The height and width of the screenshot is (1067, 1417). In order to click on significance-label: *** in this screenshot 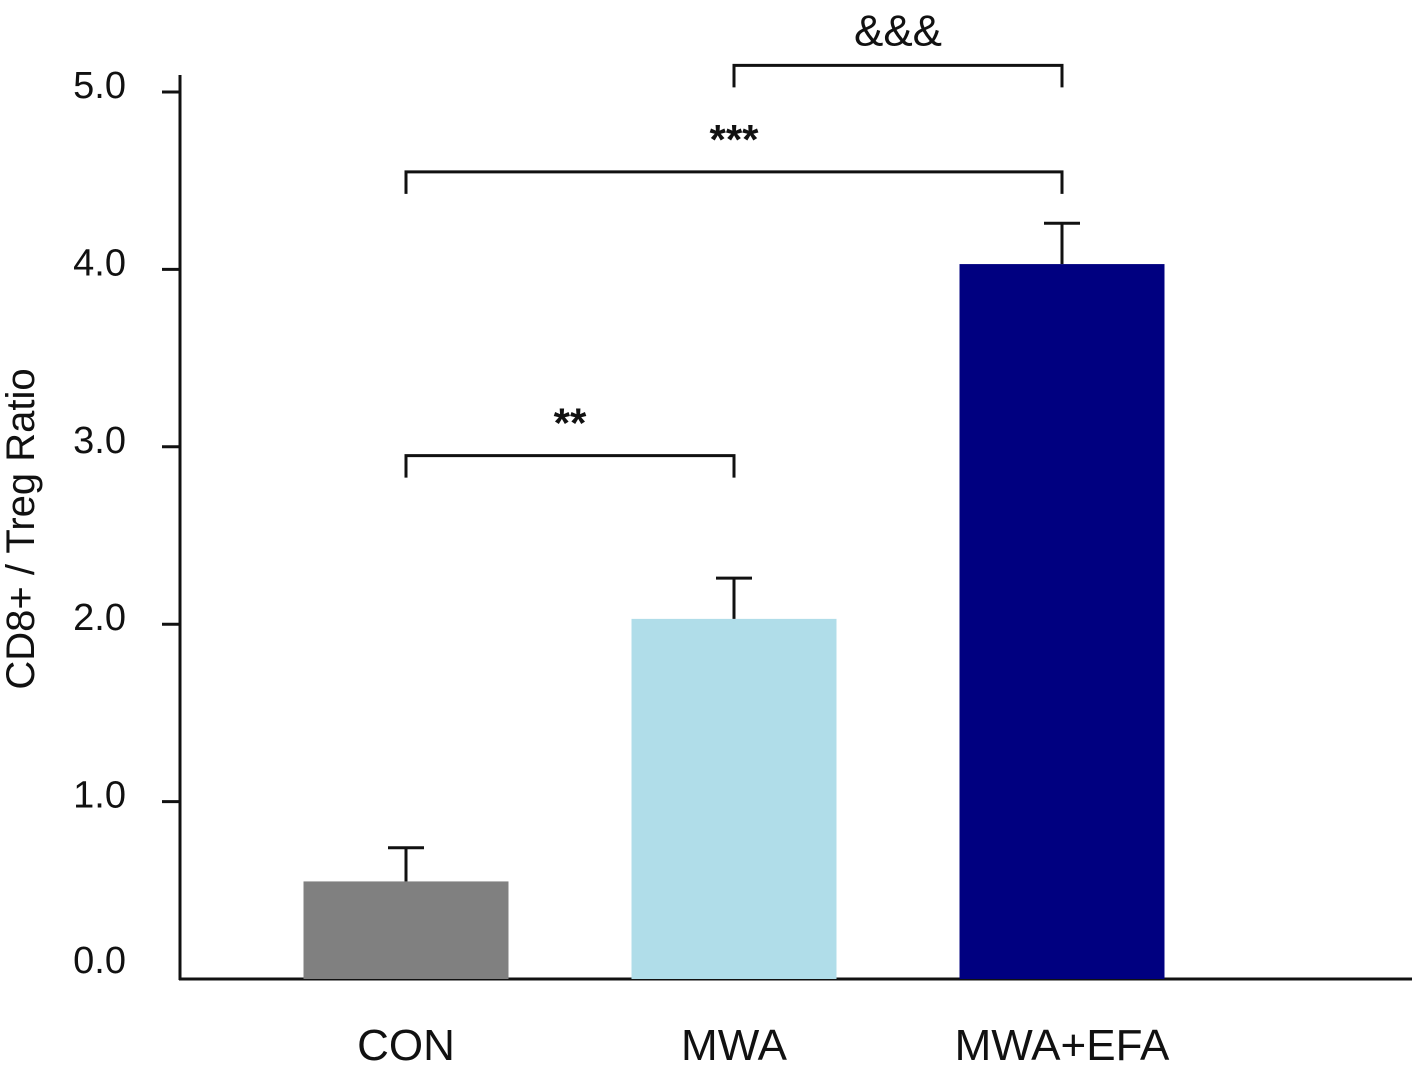, I will do `click(734, 139)`.